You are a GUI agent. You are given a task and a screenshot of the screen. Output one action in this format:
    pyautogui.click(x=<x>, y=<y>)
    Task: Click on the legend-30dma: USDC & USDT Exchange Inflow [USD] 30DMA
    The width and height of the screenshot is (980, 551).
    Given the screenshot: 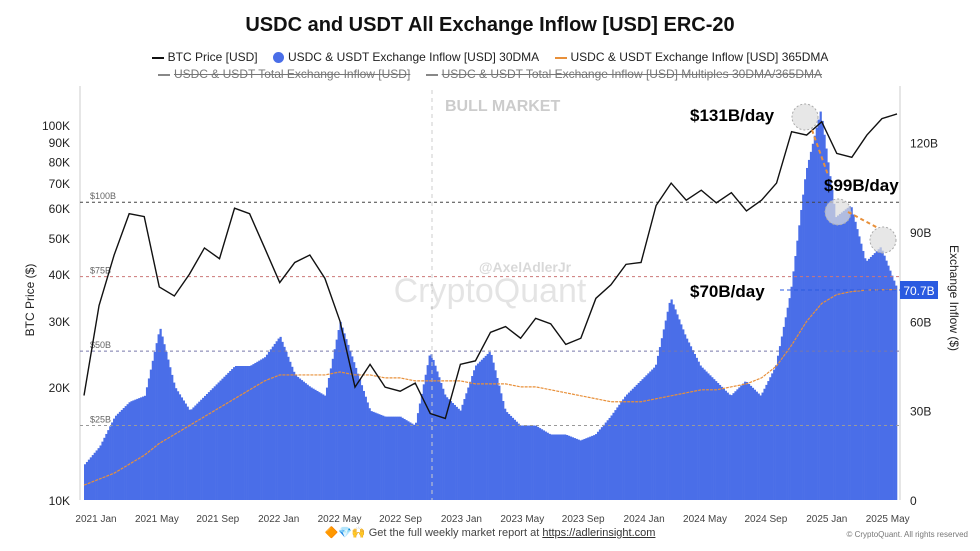 What is the action you would take?
    pyautogui.click(x=405, y=57)
    